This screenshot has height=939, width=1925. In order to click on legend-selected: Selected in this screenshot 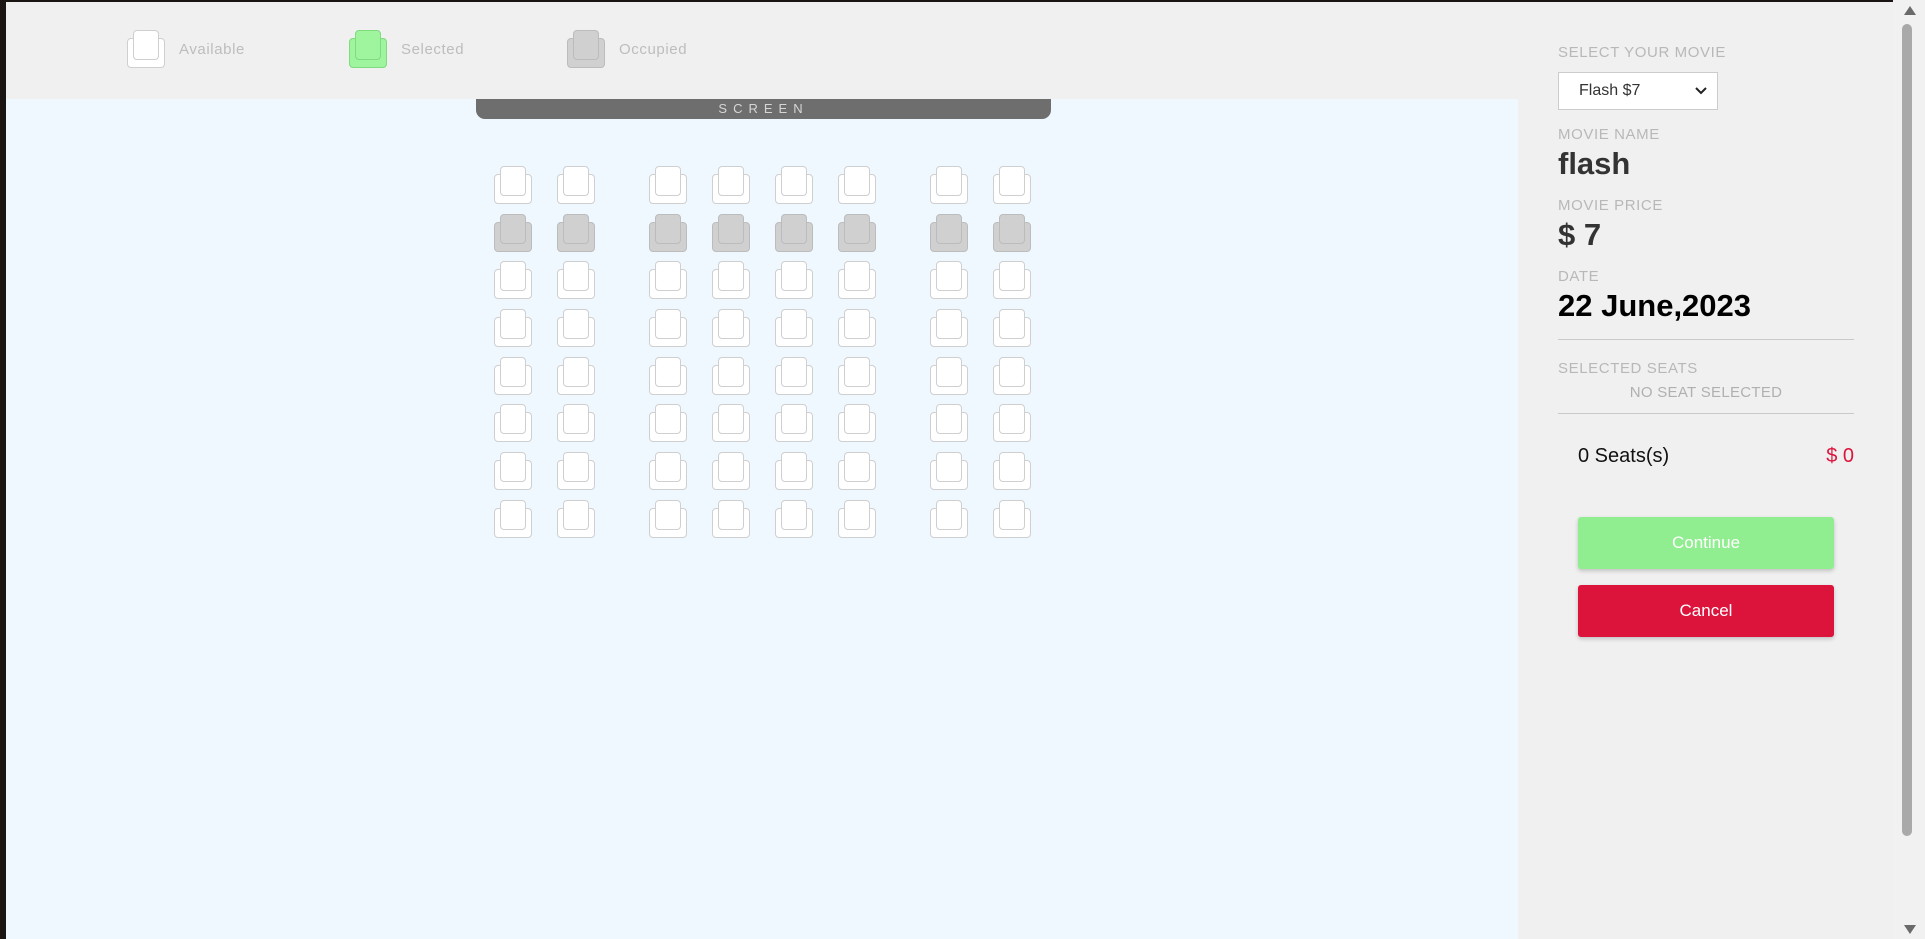, I will do `click(406, 49)`.